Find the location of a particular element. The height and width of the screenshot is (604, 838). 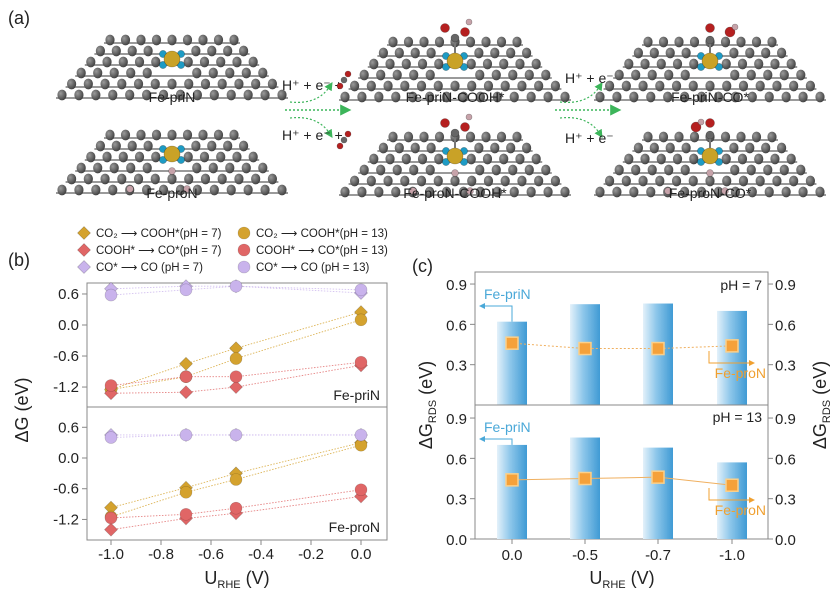

oxygen-atom is located at coordinates (340, 146).